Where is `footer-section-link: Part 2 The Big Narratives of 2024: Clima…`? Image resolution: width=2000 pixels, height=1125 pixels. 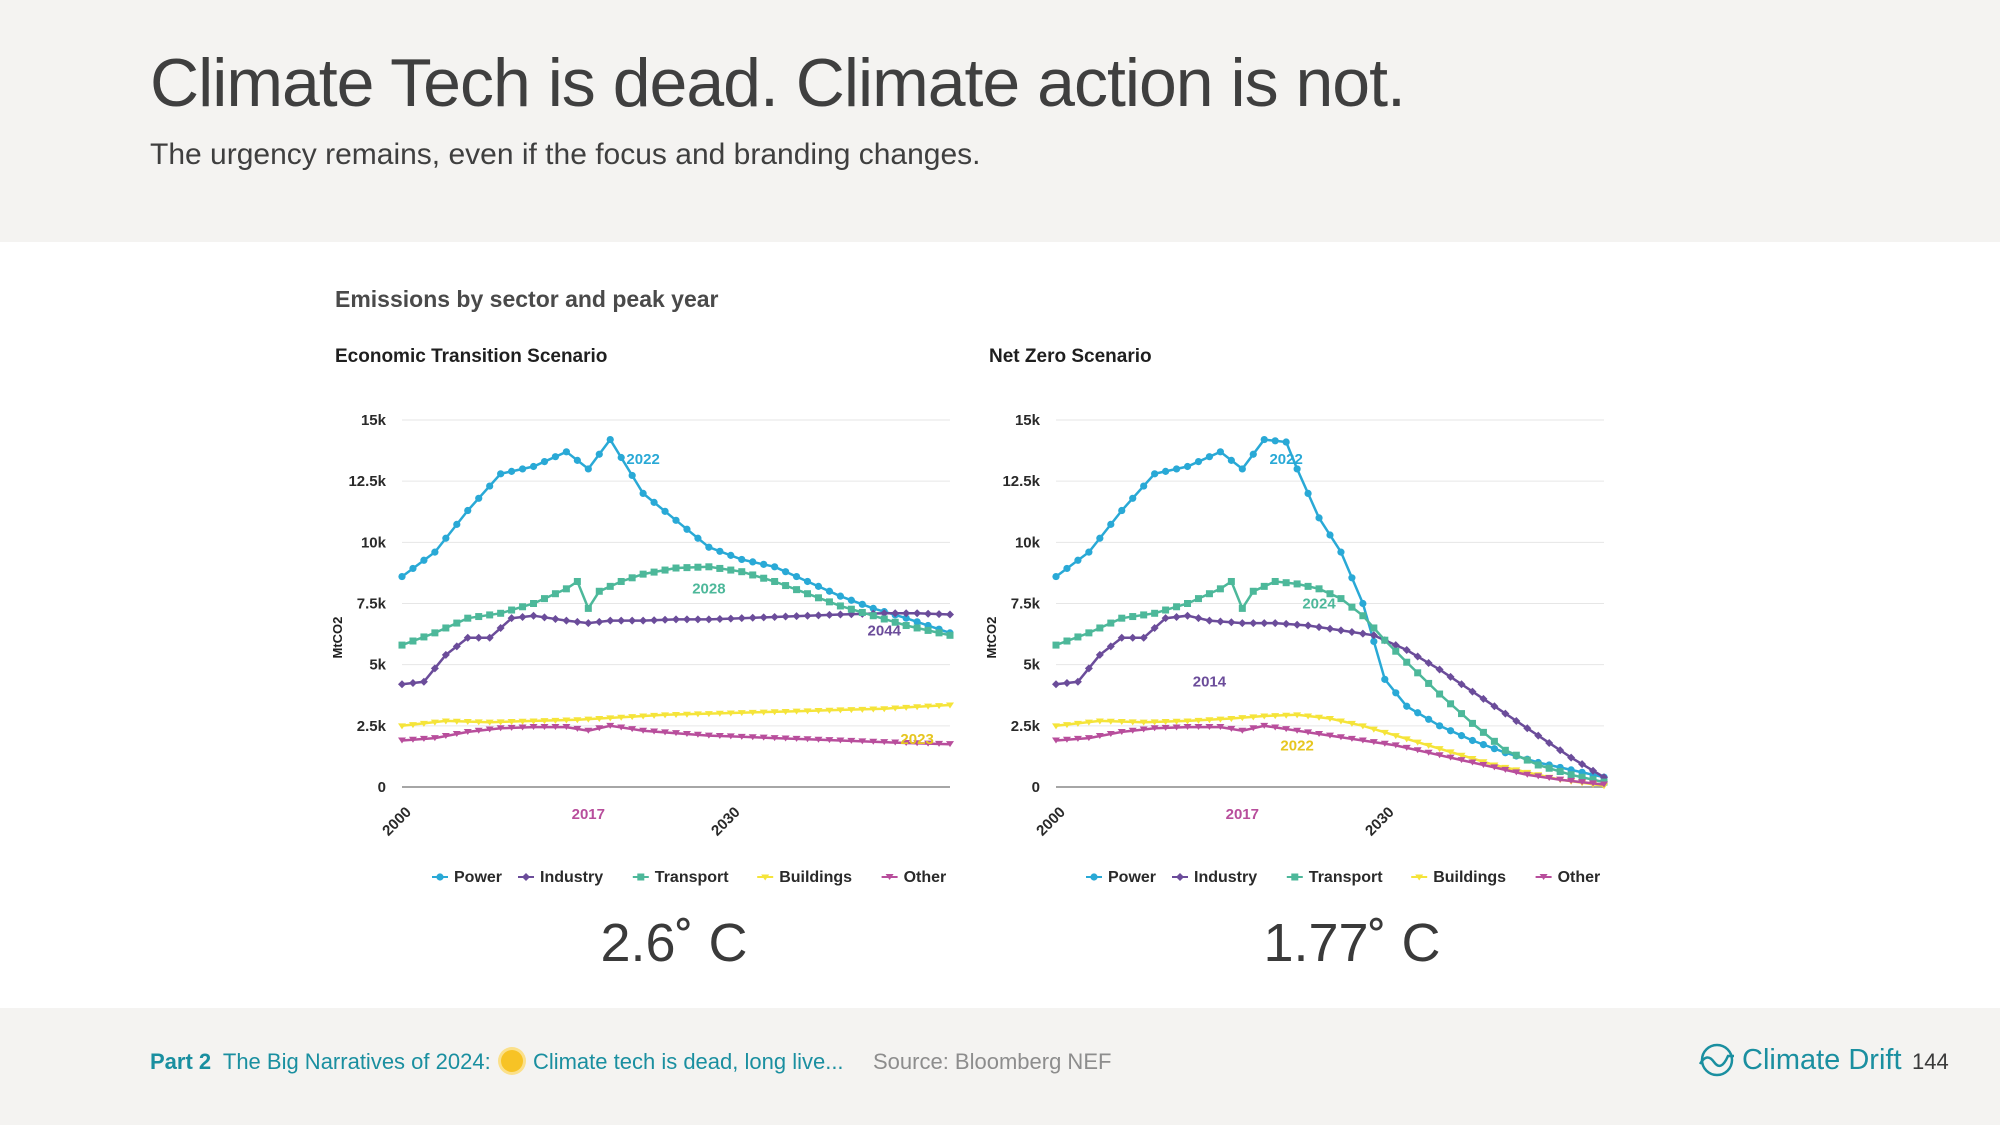 footer-section-link: Part 2 The Big Narratives of 2024: Clima… is located at coordinates (497, 1062).